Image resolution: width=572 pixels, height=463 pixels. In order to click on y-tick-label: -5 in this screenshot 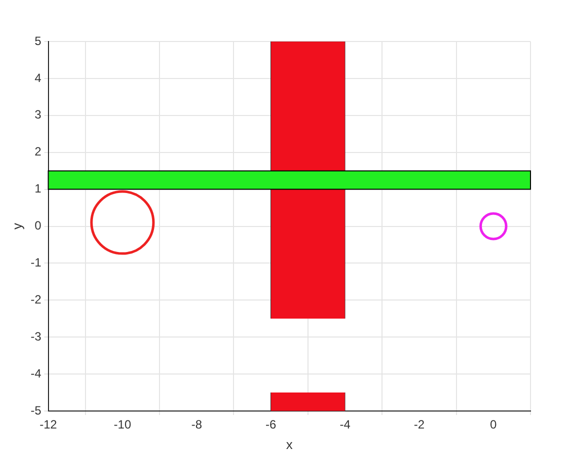, I will do `click(36, 410)`.